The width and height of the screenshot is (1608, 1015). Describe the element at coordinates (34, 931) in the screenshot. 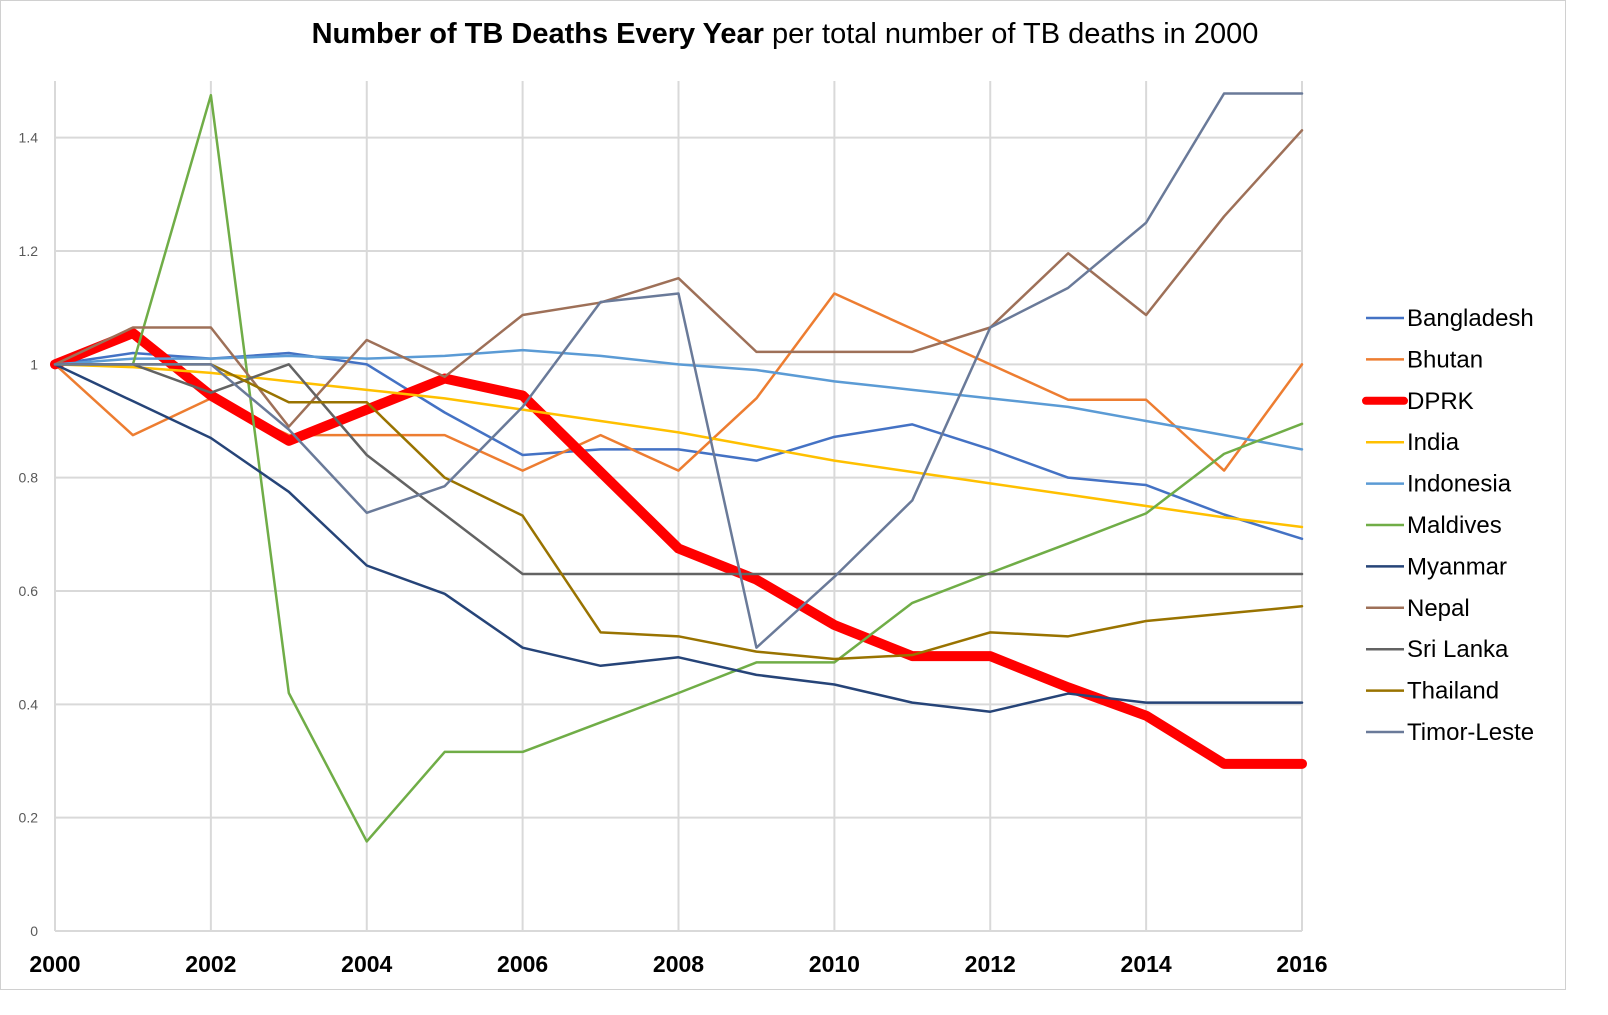

I see `y-tick-label: 0` at that location.